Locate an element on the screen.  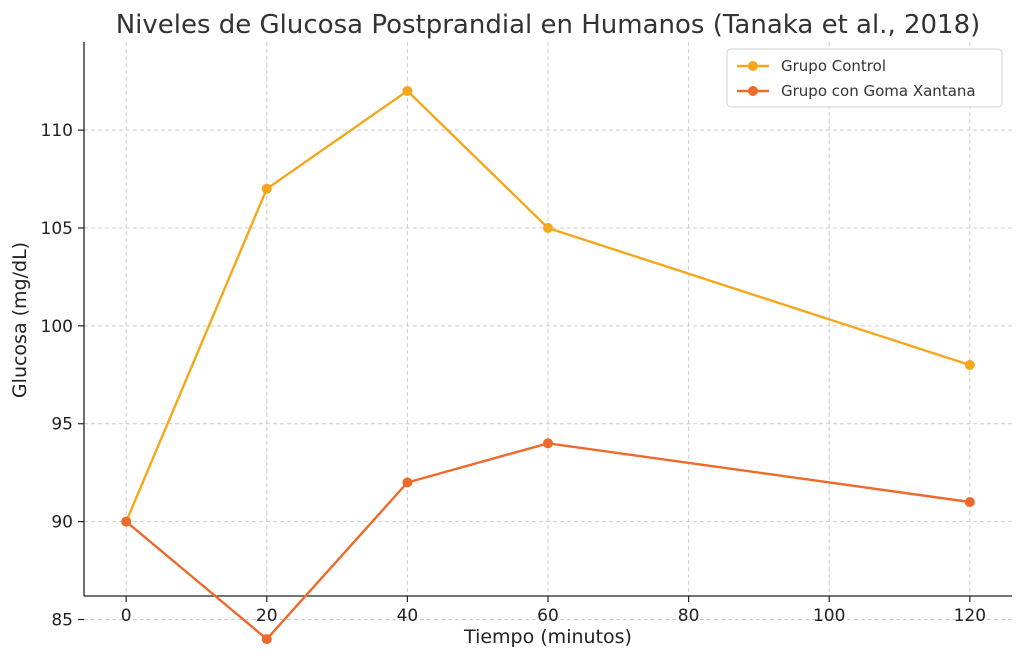
legend-entry: Grupo con Goma Xantana is located at coordinates (856, 91).